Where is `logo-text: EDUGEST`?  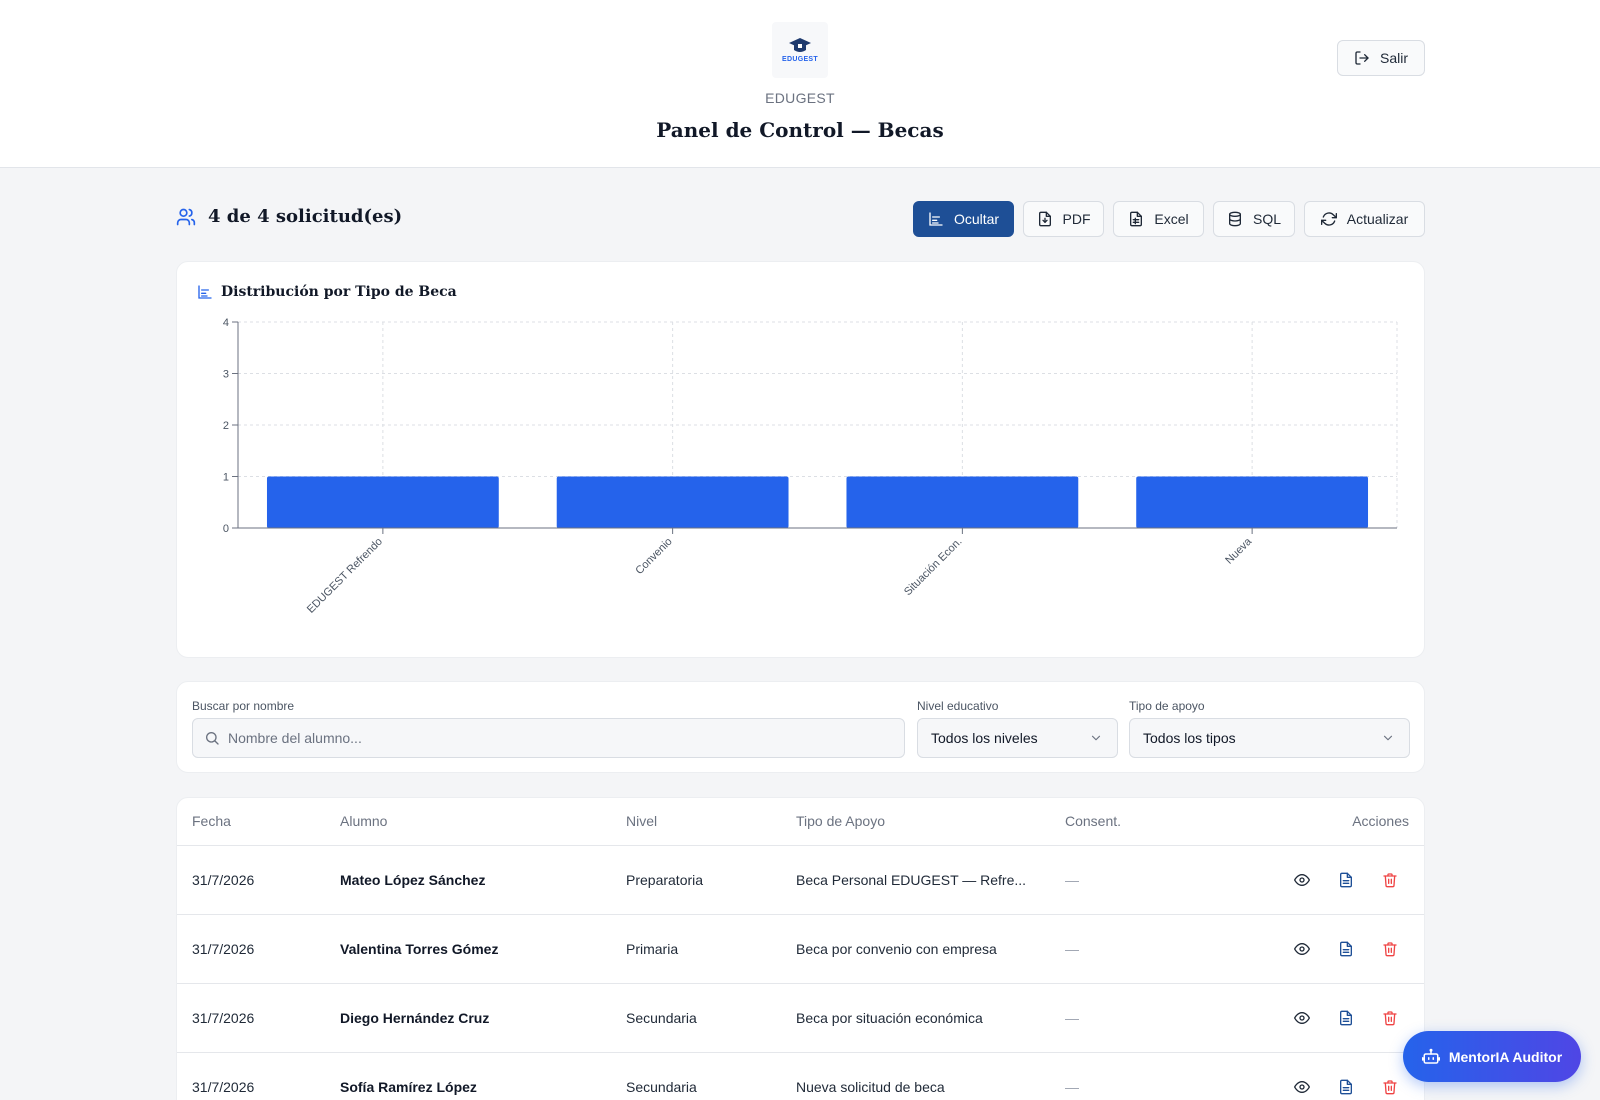
logo-text: EDUGEST is located at coordinates (800, 59).